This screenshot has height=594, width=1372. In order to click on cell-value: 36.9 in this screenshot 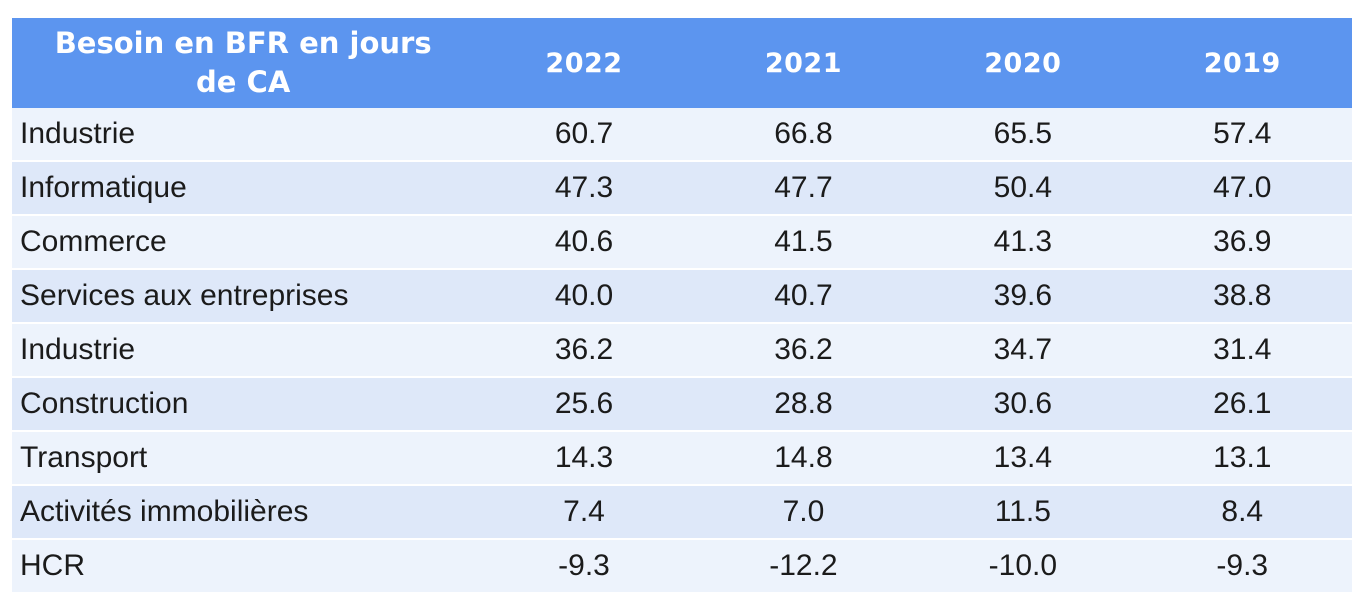, I will do `click(1242, 241)`.